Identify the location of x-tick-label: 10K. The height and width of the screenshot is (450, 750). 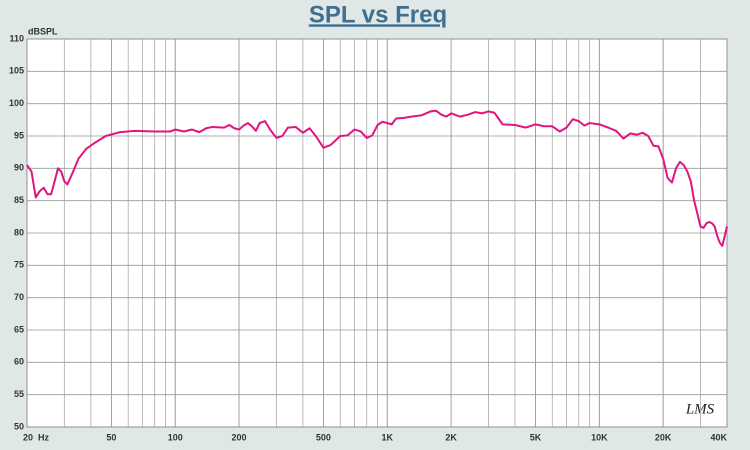
(599, 437).